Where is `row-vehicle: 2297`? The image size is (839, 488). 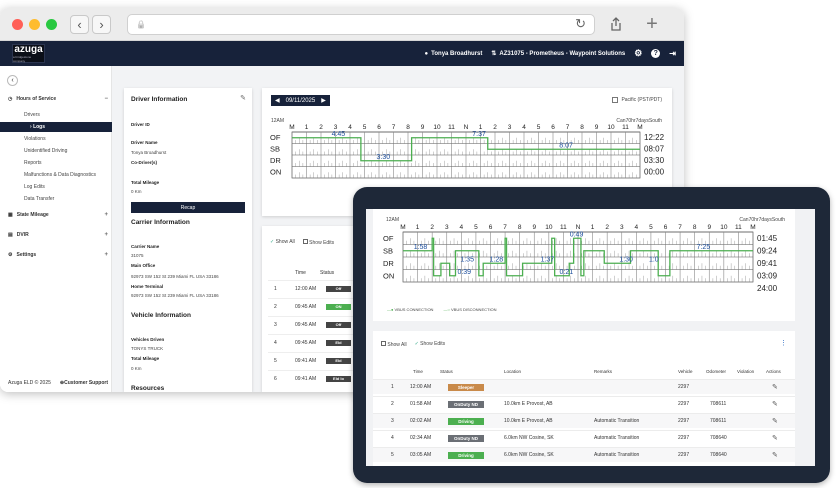
row-vehicle: 2297 is located at coordinates (684, 387).